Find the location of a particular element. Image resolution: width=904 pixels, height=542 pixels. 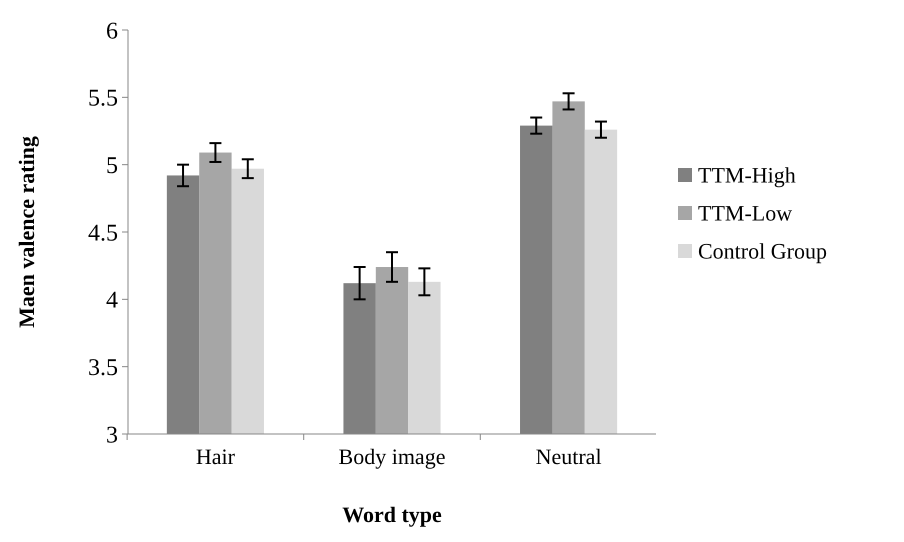

legend-label: TTM-High is located at coordinates (747, 175).